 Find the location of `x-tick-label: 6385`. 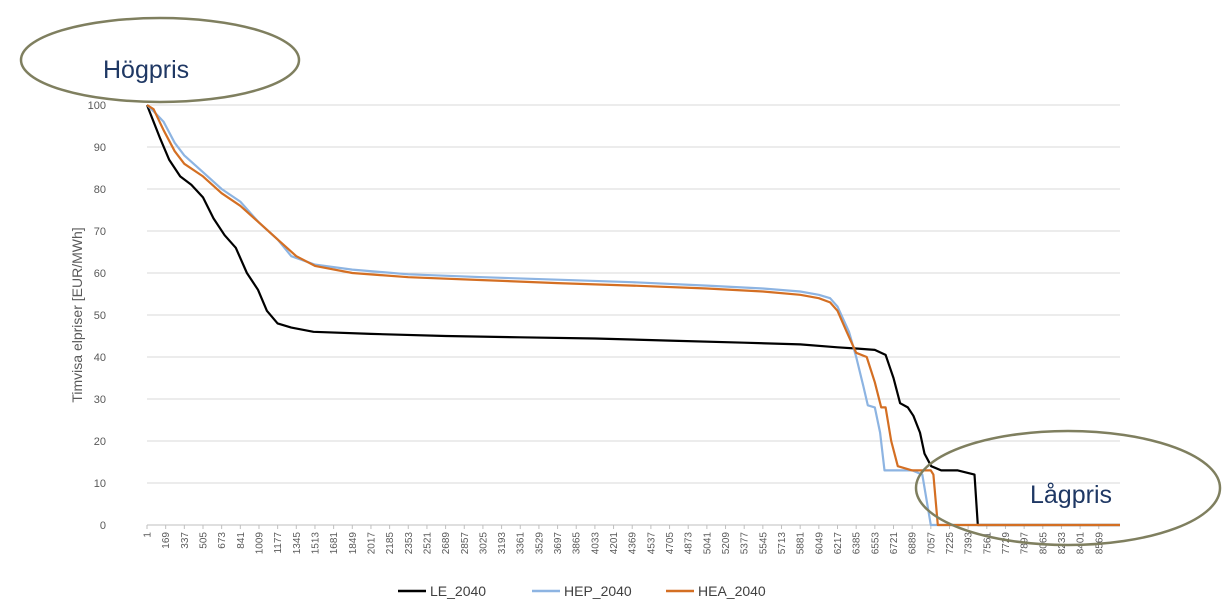

x-tick-label: 6385 is located at coordinates (857, 543).